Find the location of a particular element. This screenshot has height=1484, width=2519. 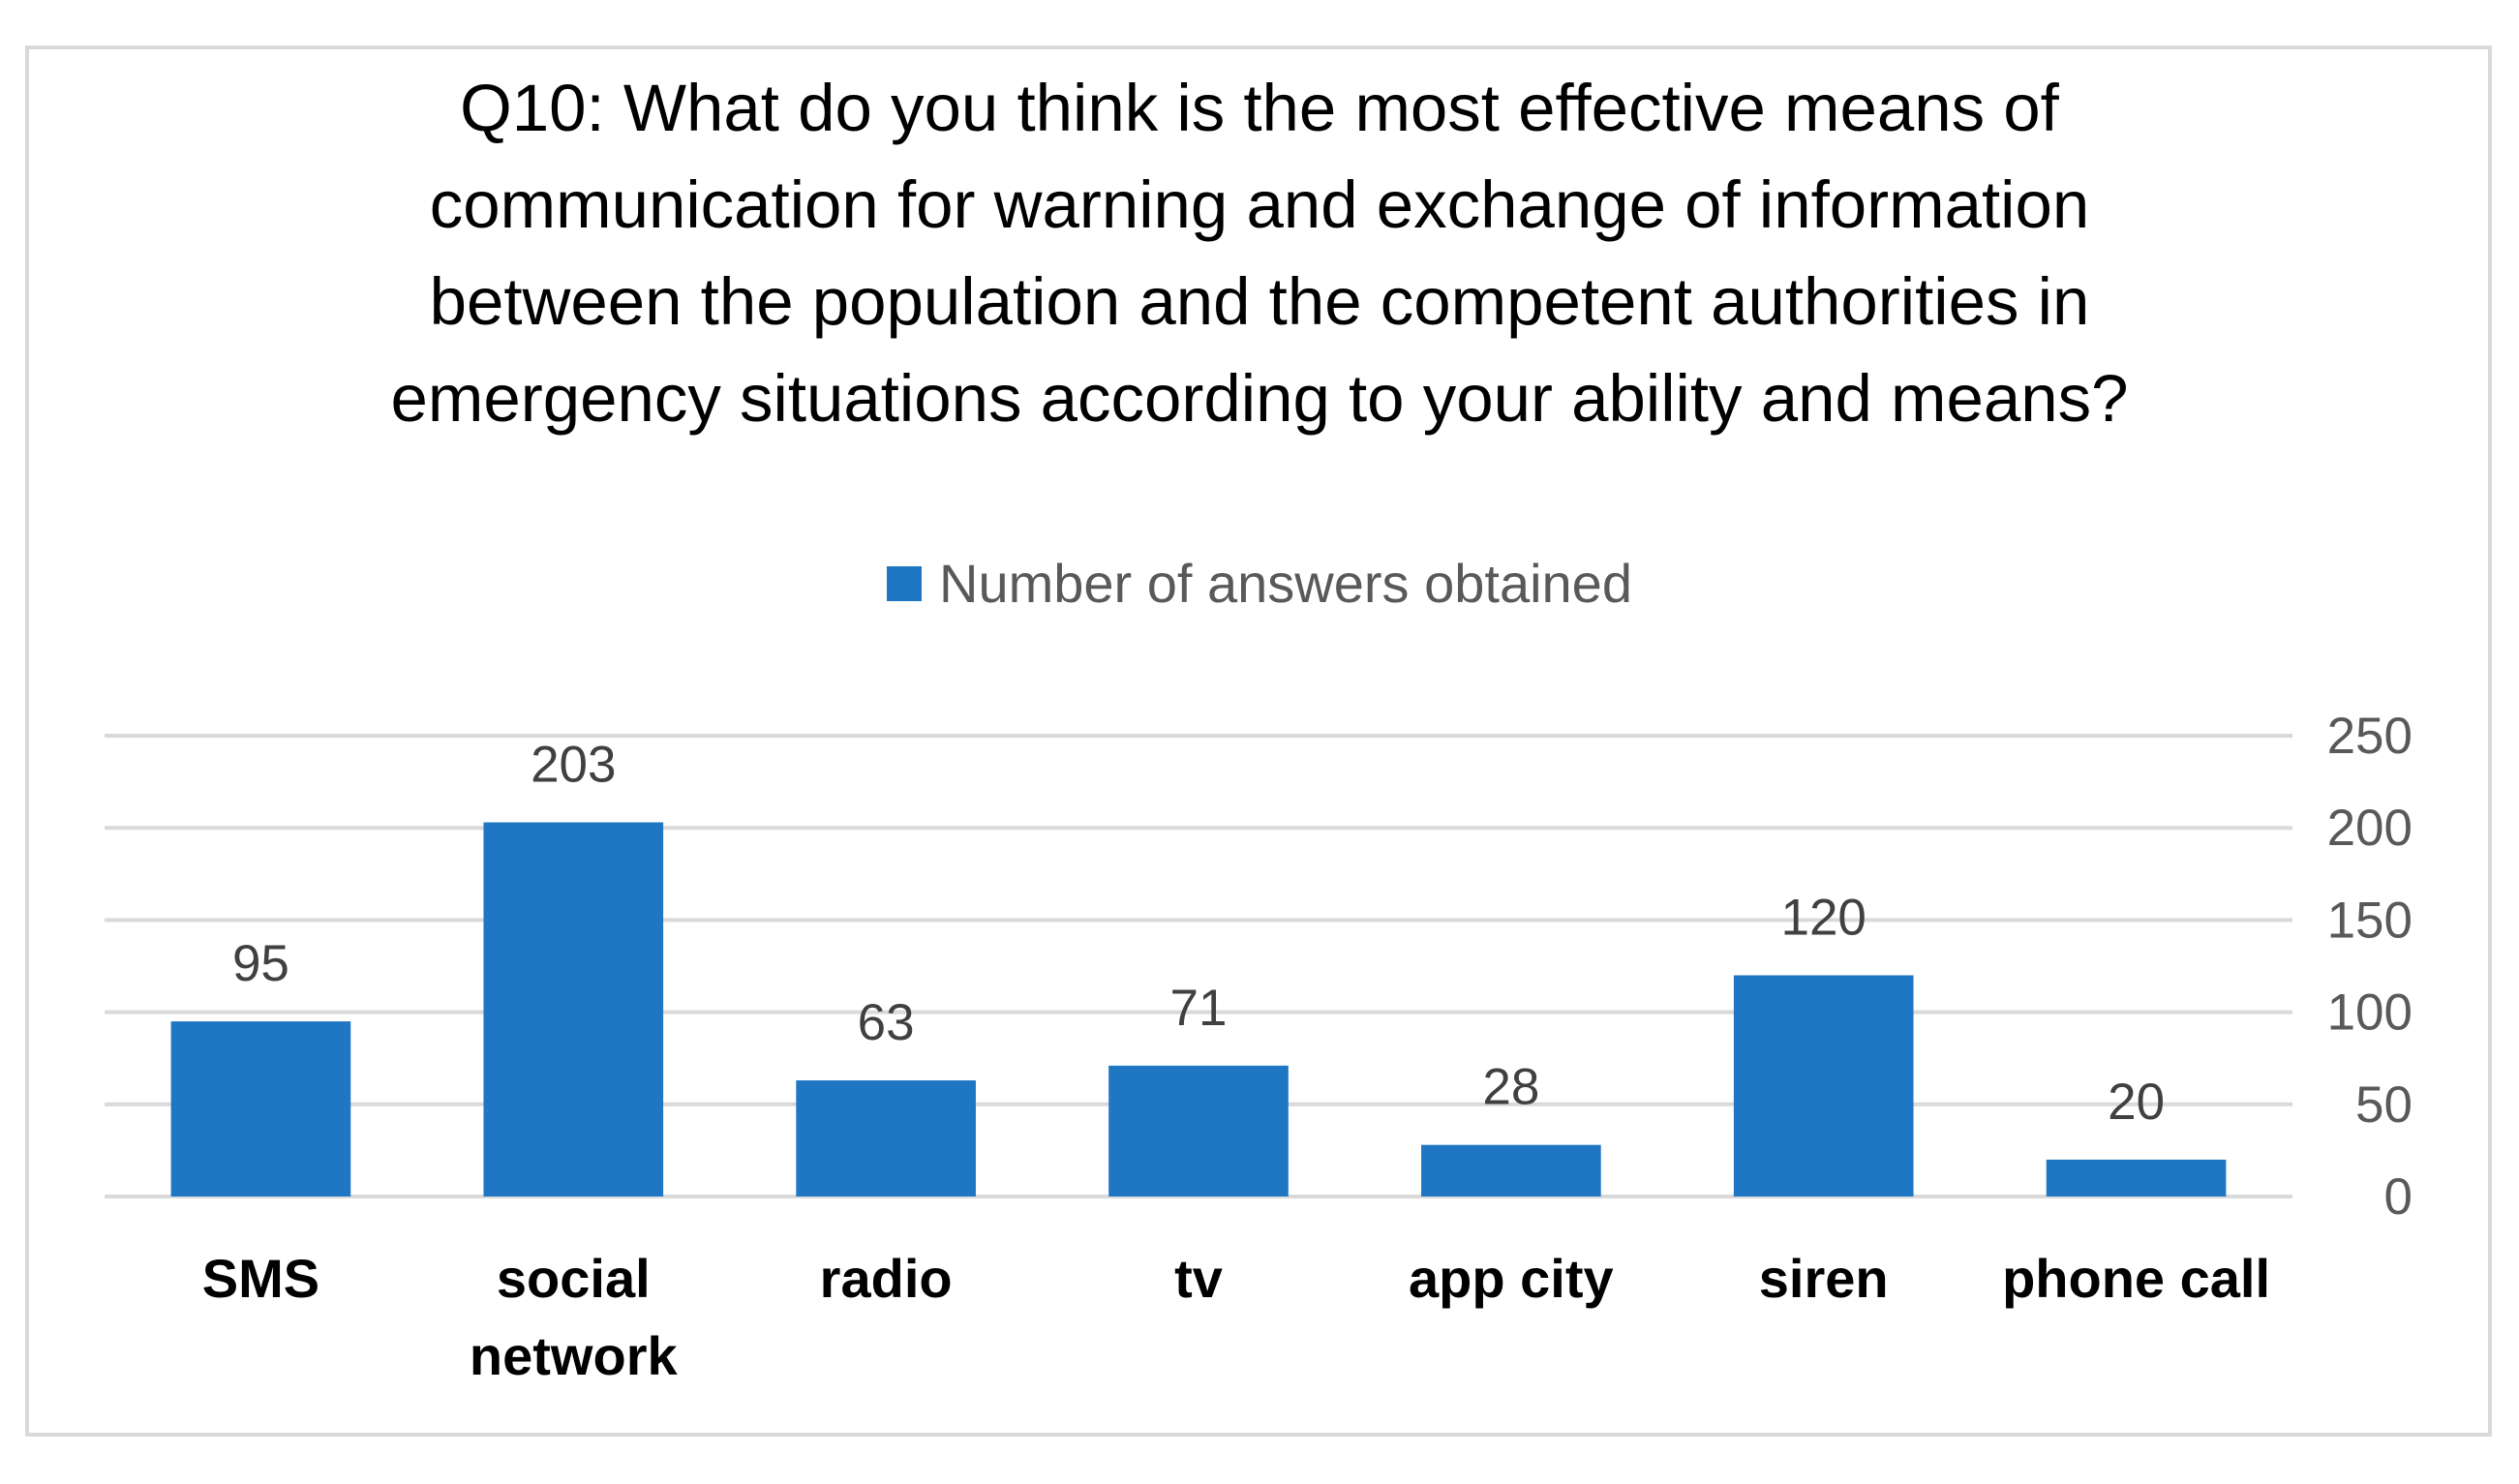

bar-siren is located at coordinates (1823, 1085).